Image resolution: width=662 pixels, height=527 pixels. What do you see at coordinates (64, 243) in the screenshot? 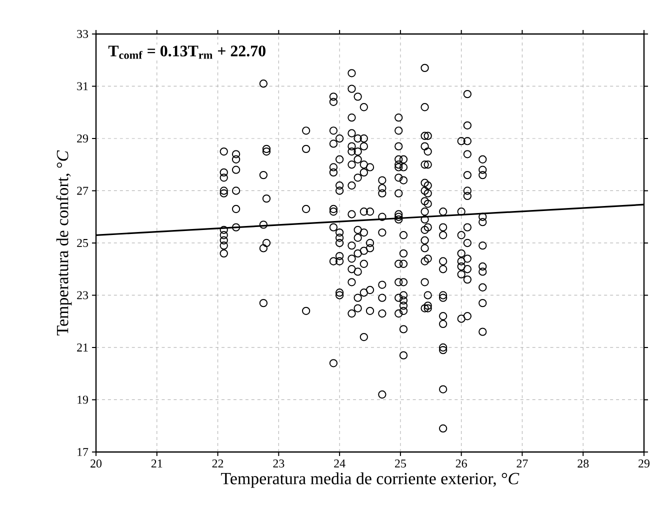
I see `y-axis-title: Temperatura de confort, °C` at bounding box center [64, 243].